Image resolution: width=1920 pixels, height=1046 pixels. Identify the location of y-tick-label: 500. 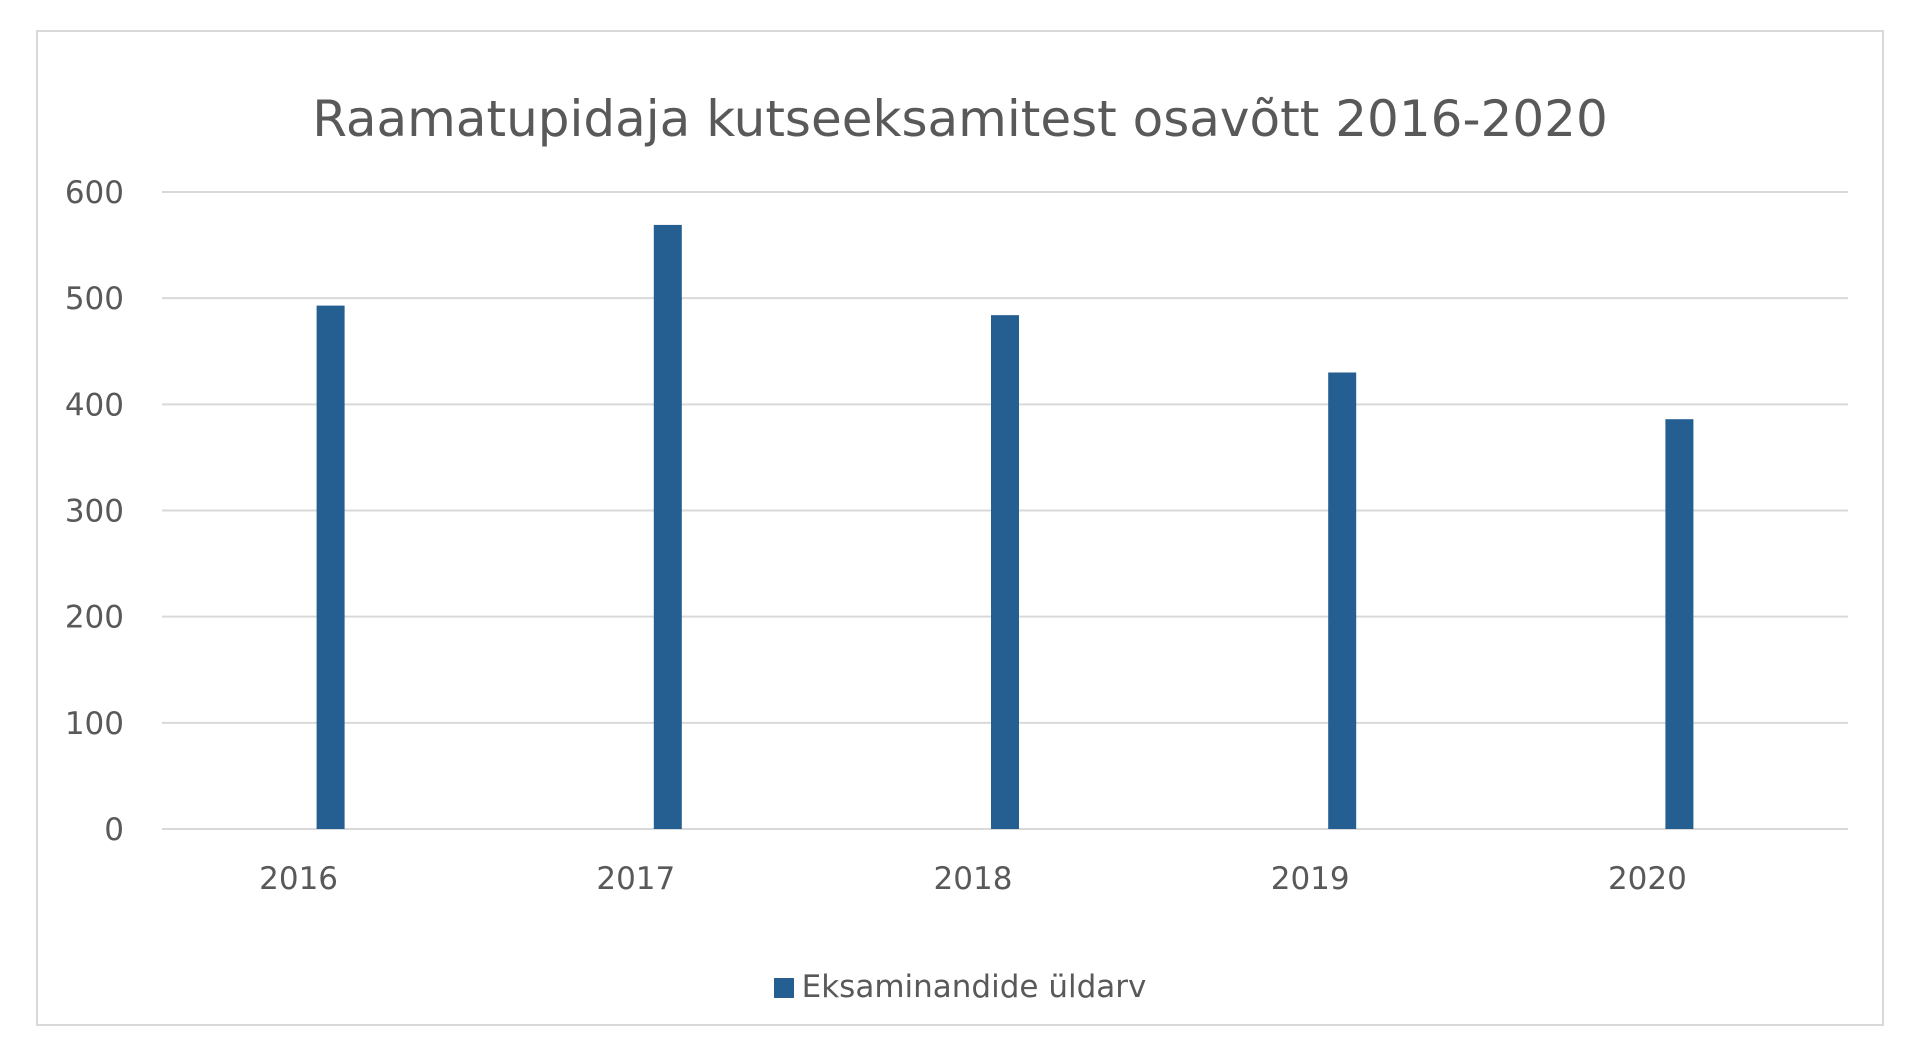
(94, 299).